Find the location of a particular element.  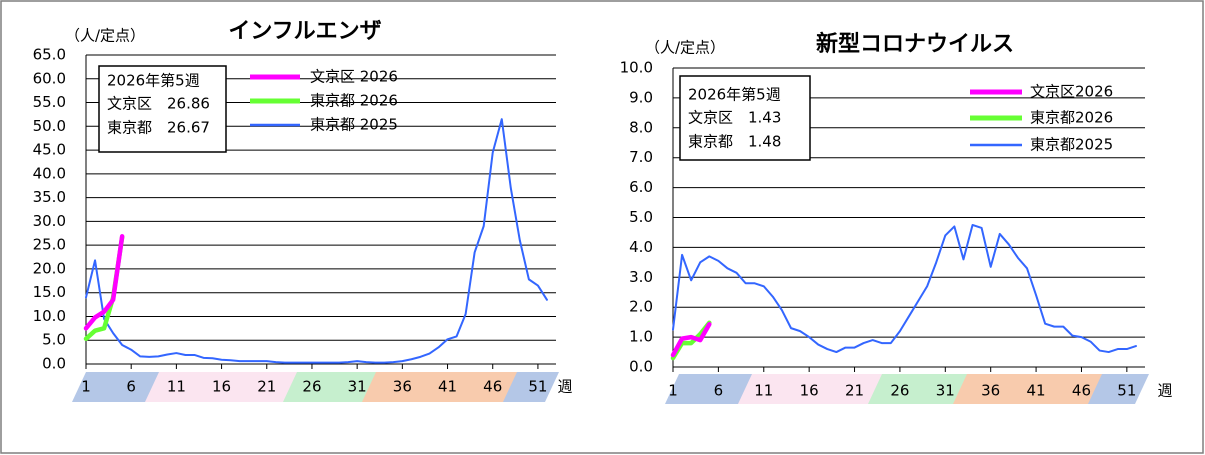

y-tick-label: 20.0 is located at coordinates (49, 268).